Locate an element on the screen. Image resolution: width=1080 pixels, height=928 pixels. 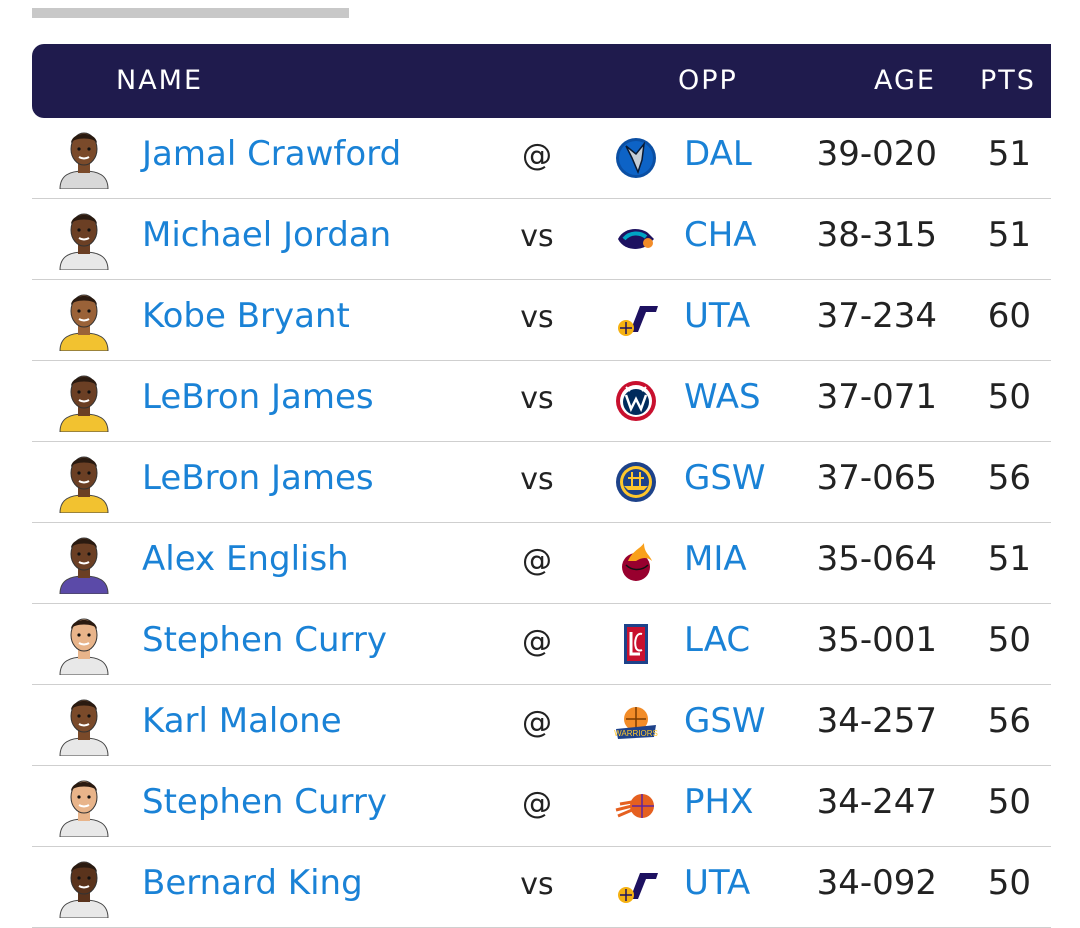
age-value: 38-315 is located at coordinates (876, 235).